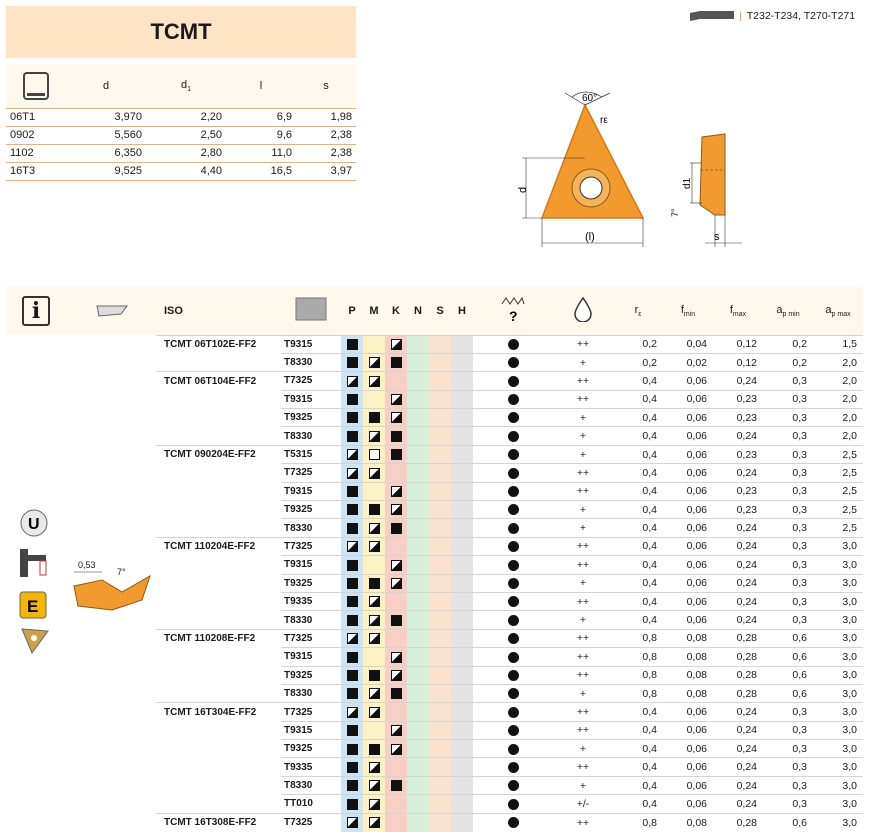 Image resolution: width=888 pixels, height=835 pixels. Describe the element at coordinates (218, 381) in the screenshot. I see `iso-code: TCMT 06T104E-FF2` at that location.